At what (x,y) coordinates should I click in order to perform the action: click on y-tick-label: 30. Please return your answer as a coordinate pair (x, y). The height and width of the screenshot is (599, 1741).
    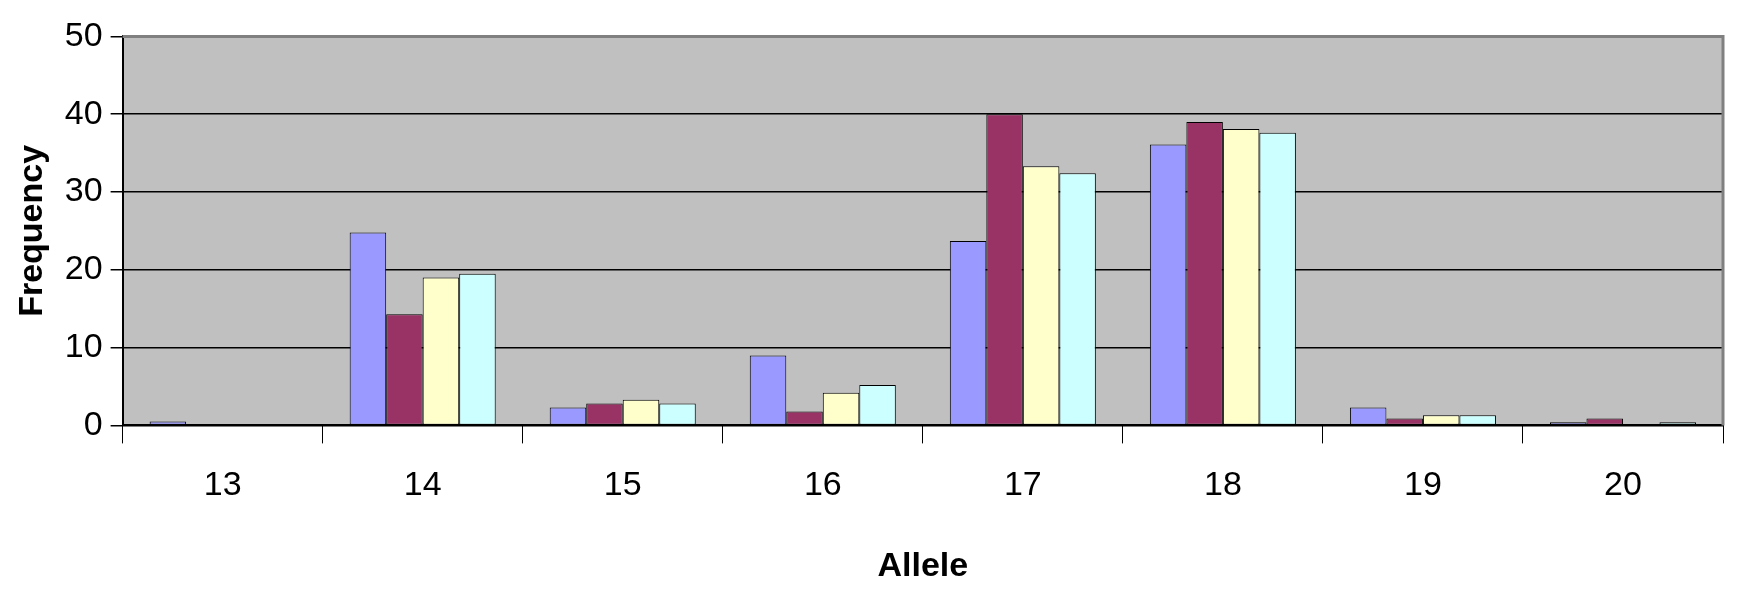
    Looking at the image, I should click on (83, 189).